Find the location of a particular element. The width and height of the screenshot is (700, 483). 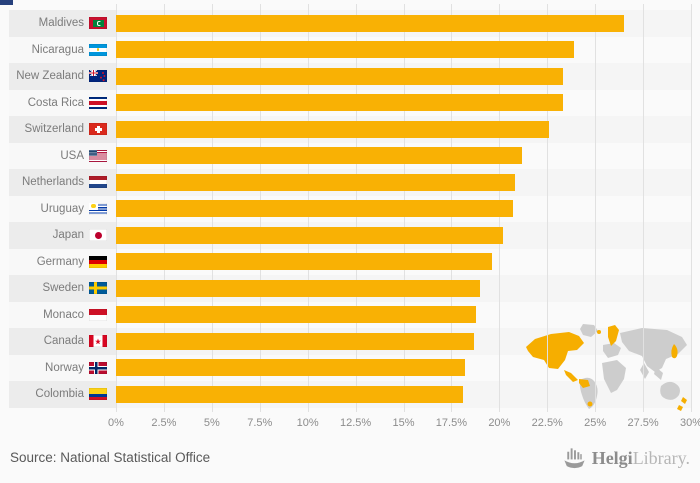

chart-row: Sweden is located at coordinates (350, 288).